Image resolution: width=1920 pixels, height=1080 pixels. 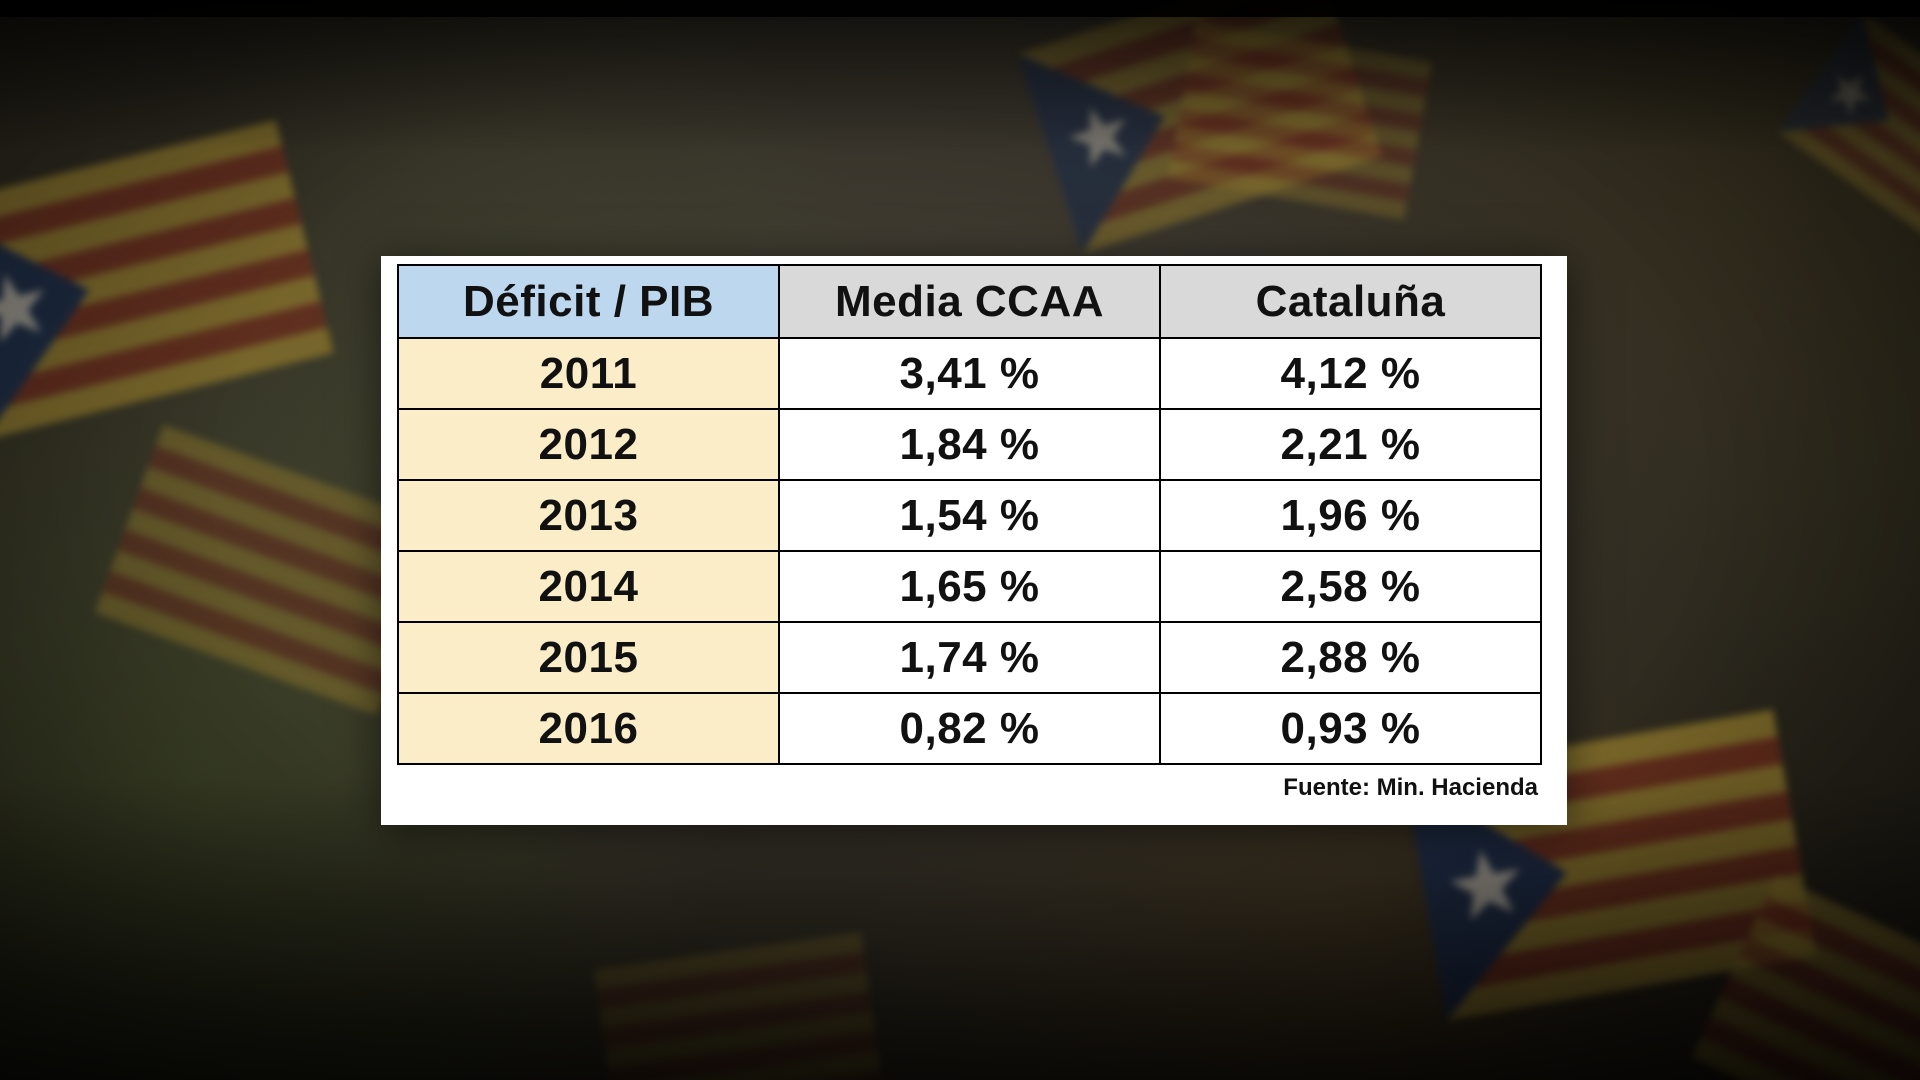 I want to click on header-cell-media-ccaa: Media CCAA, so click(x=969, y=301).